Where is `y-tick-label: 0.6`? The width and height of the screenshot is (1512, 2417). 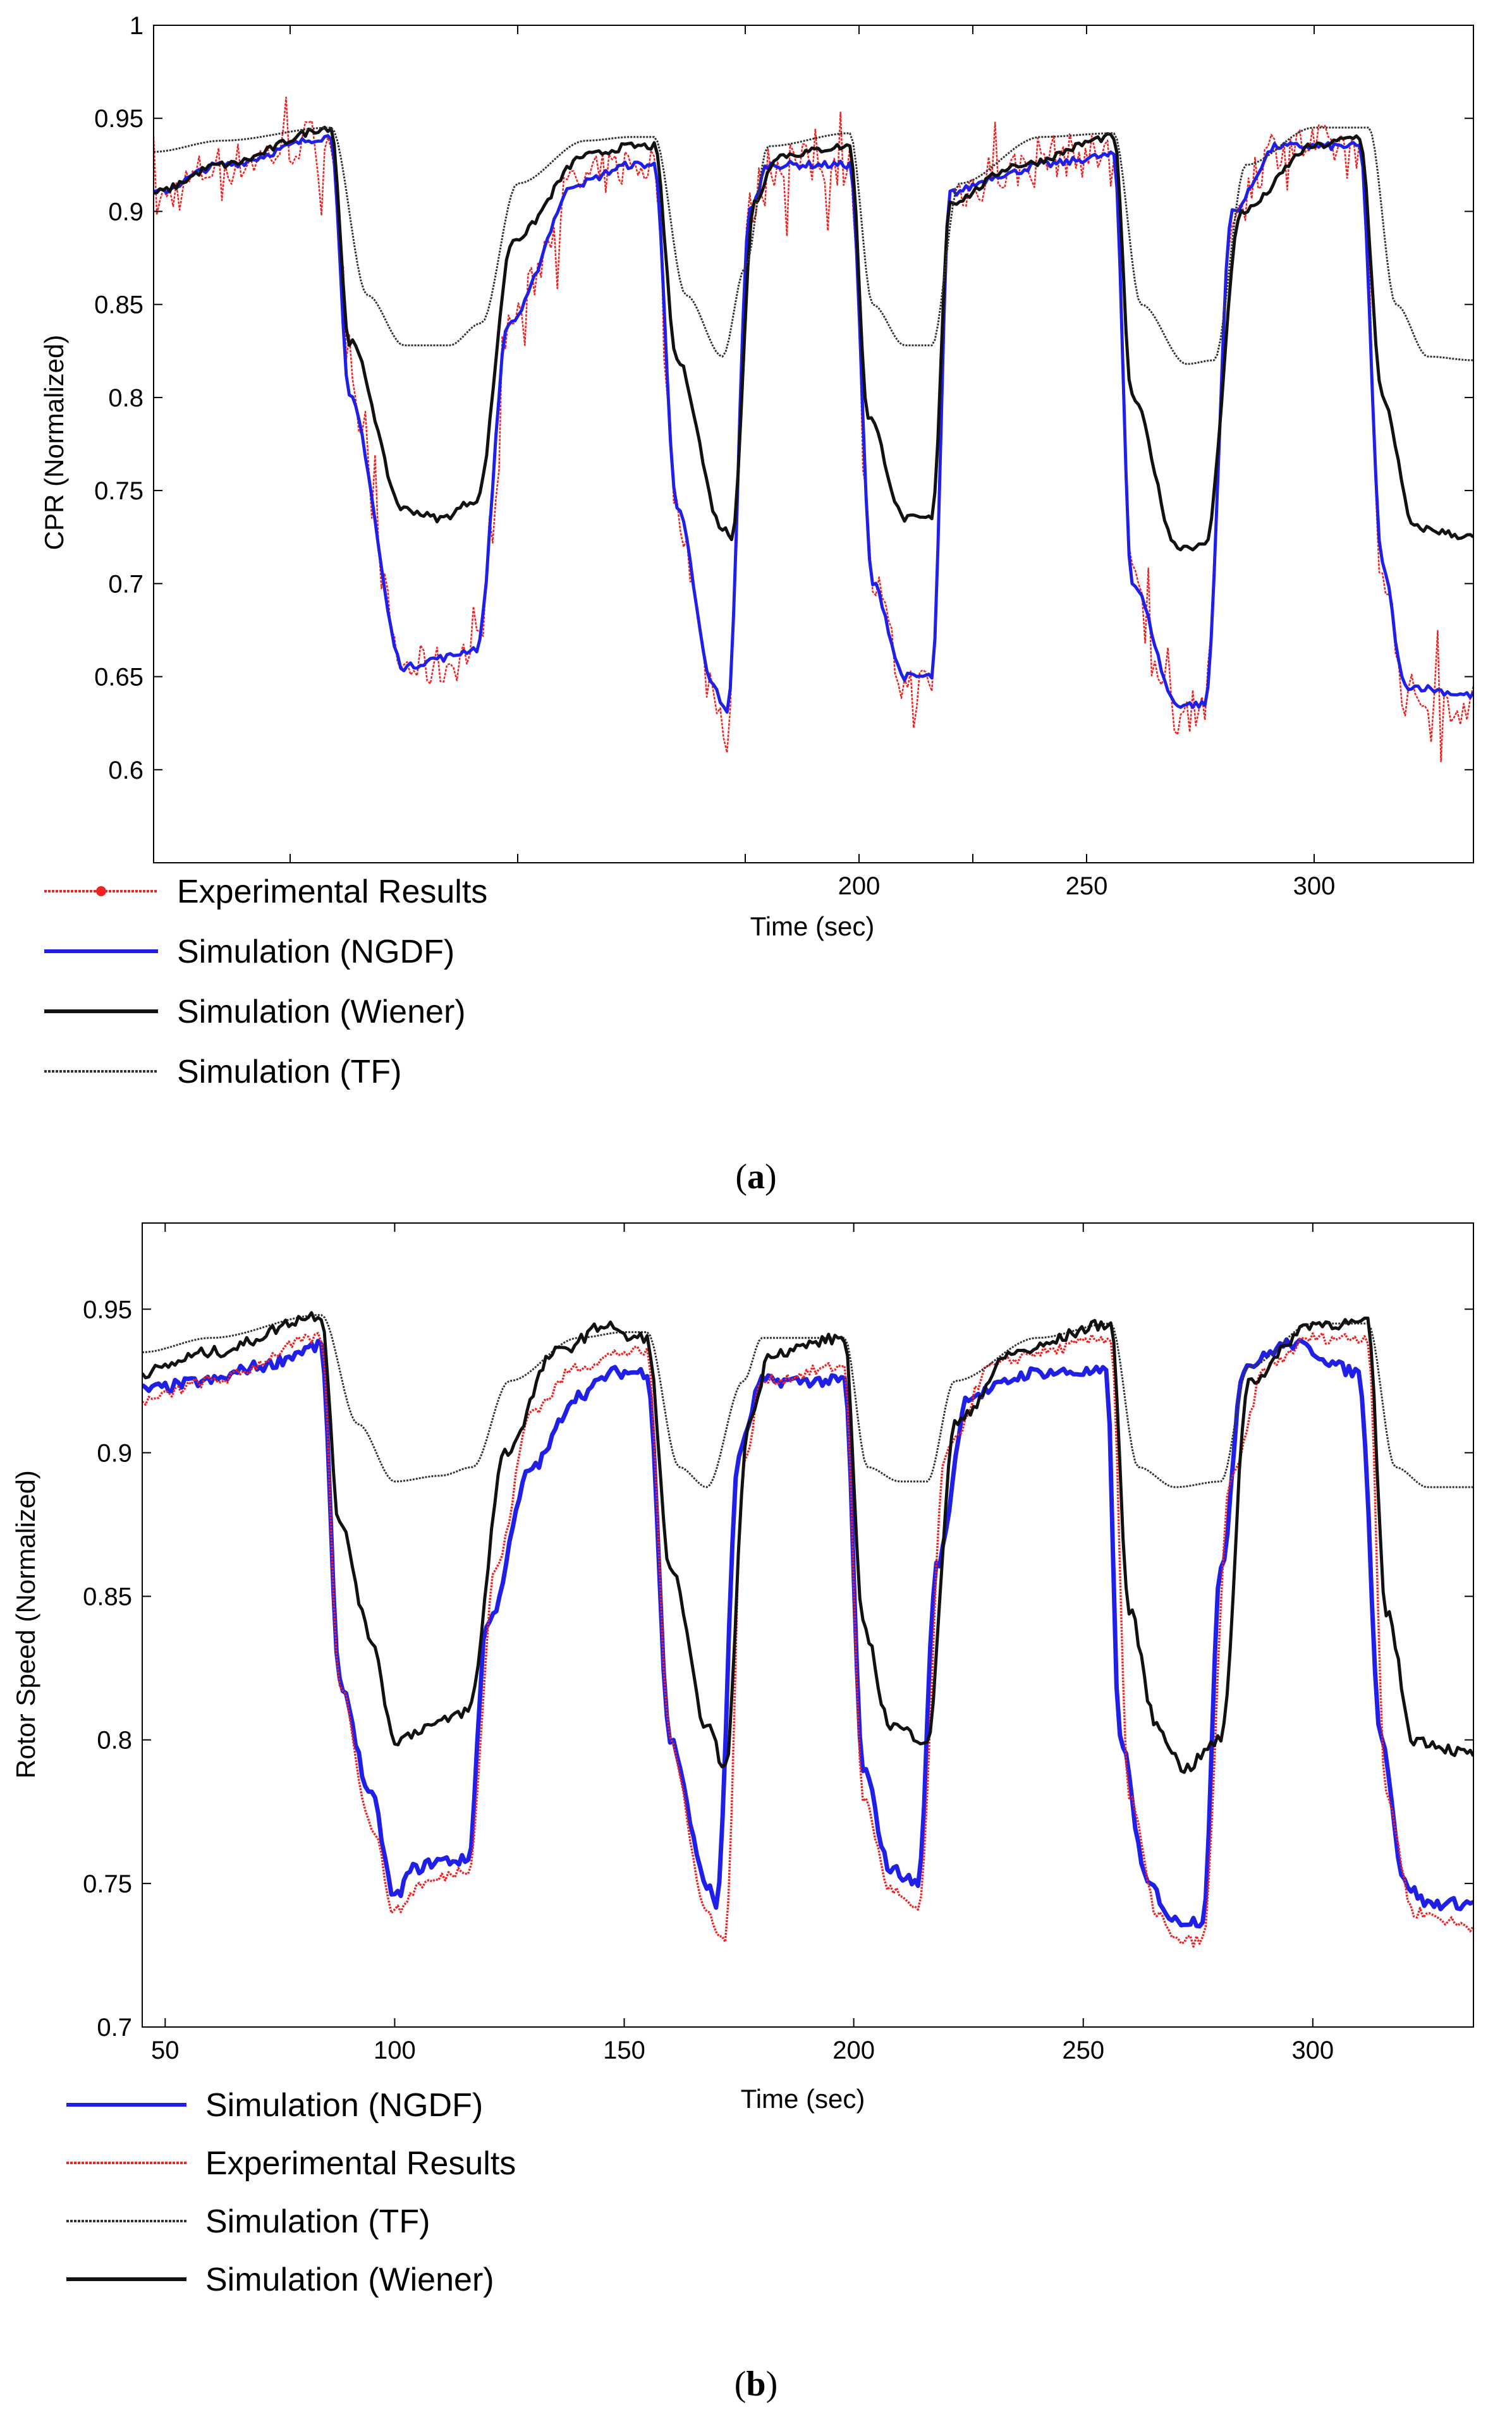
y-tick-label: 0.6 is located at coordinates (126, 771).